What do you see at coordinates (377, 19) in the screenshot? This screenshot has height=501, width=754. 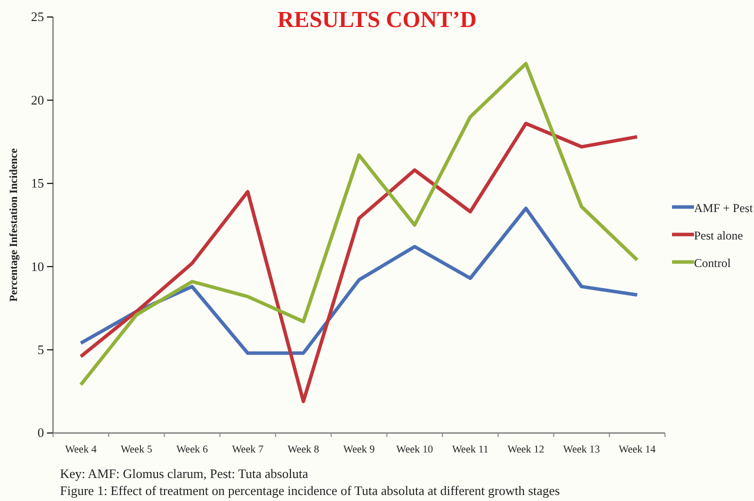 I see `chart-title: RESULTS CONT’D` at bounding box center [377, 19].